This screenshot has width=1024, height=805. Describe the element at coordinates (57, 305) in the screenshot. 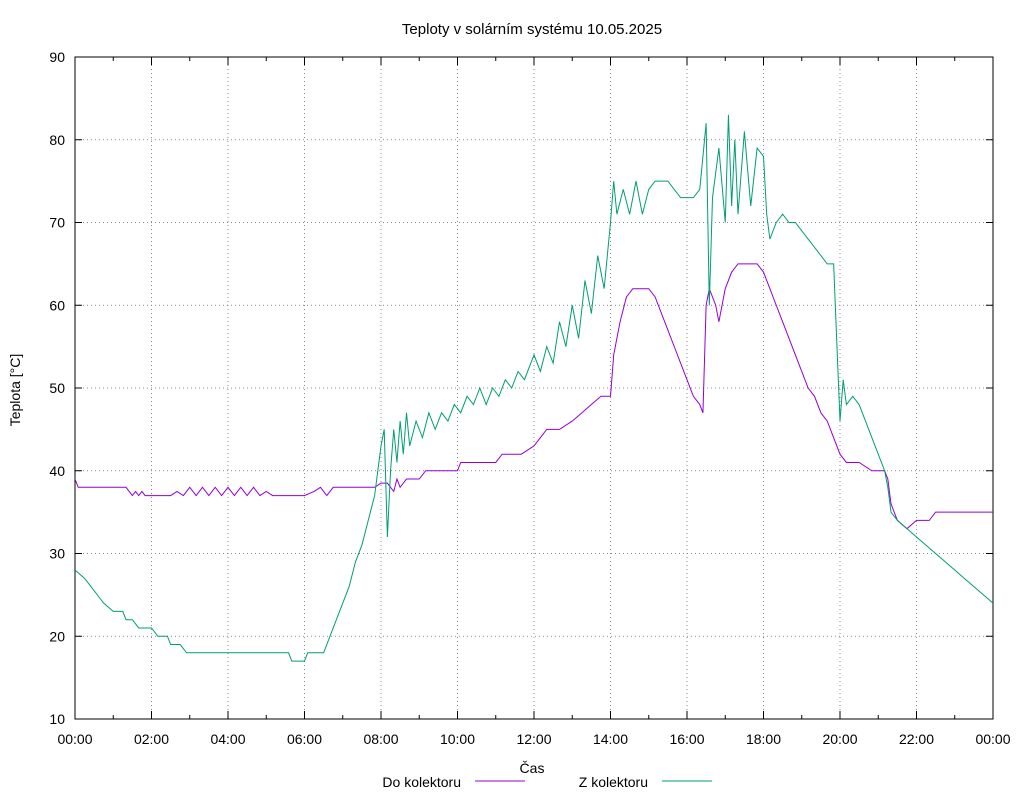

I see `y-tick-label: 60` at that location.